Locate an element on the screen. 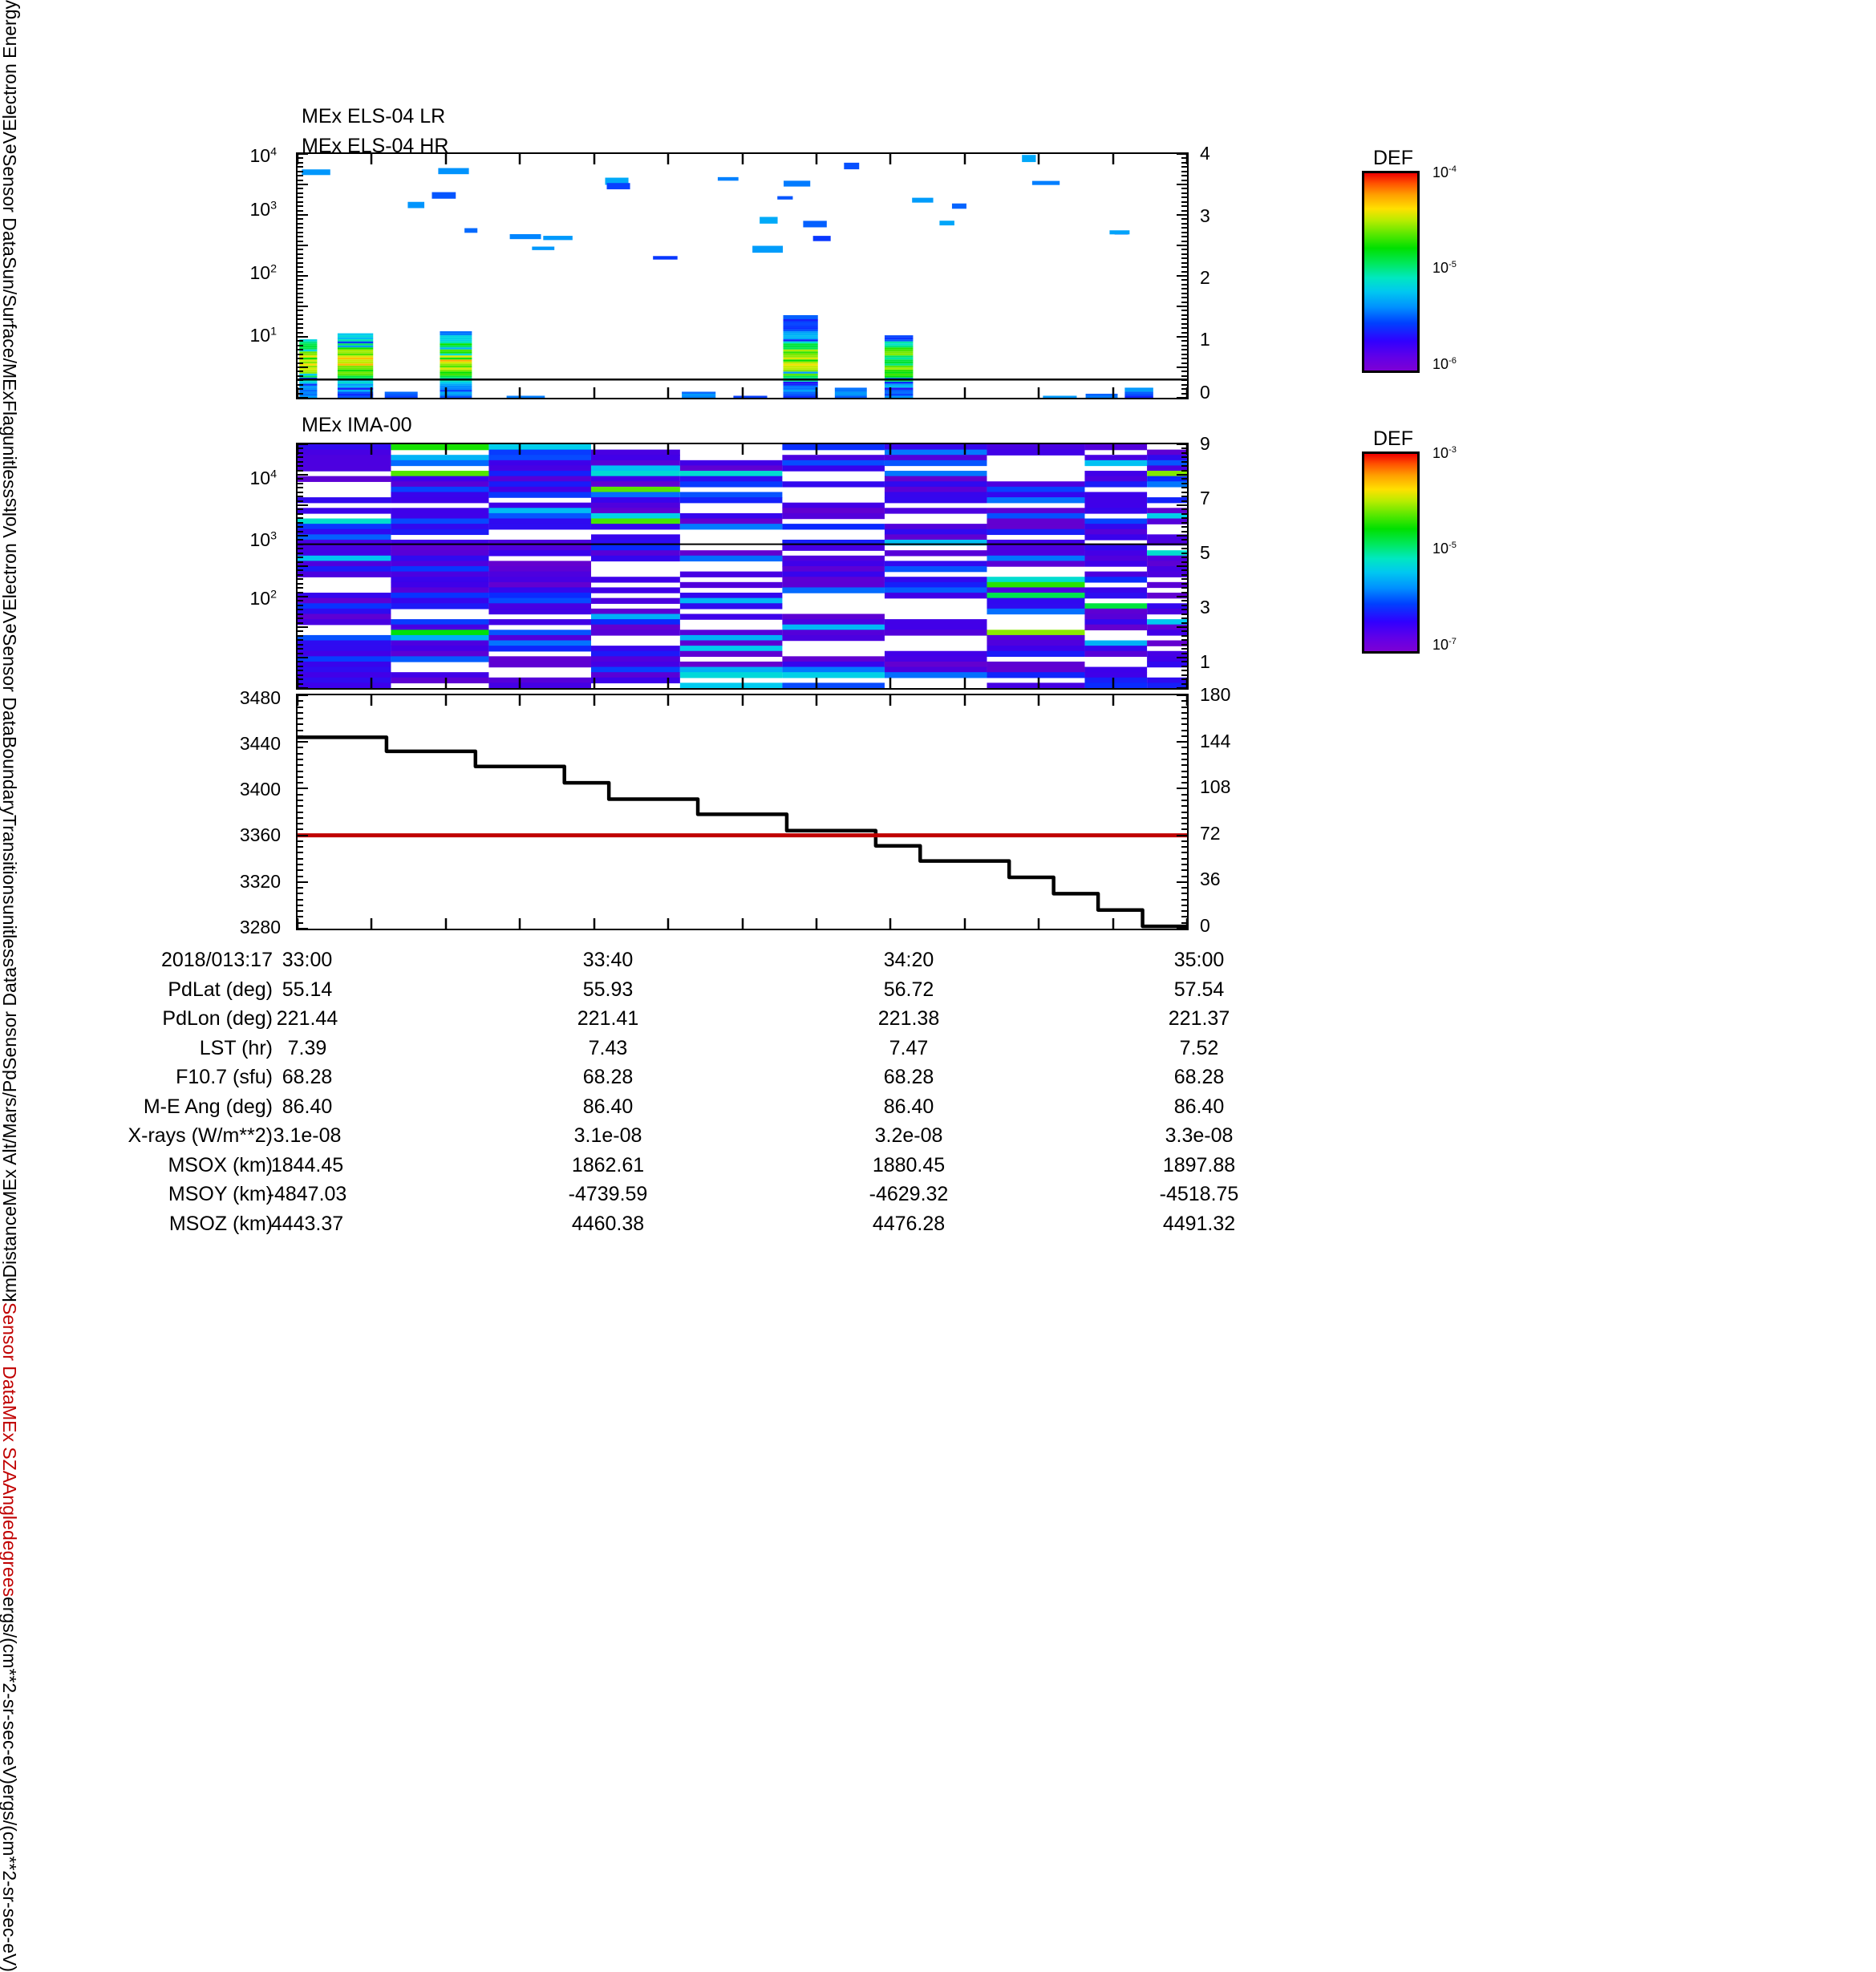 This screenshot has height=1972, width=1876. panel2-right-label-4: unitless is located at coordinates (10, 936).